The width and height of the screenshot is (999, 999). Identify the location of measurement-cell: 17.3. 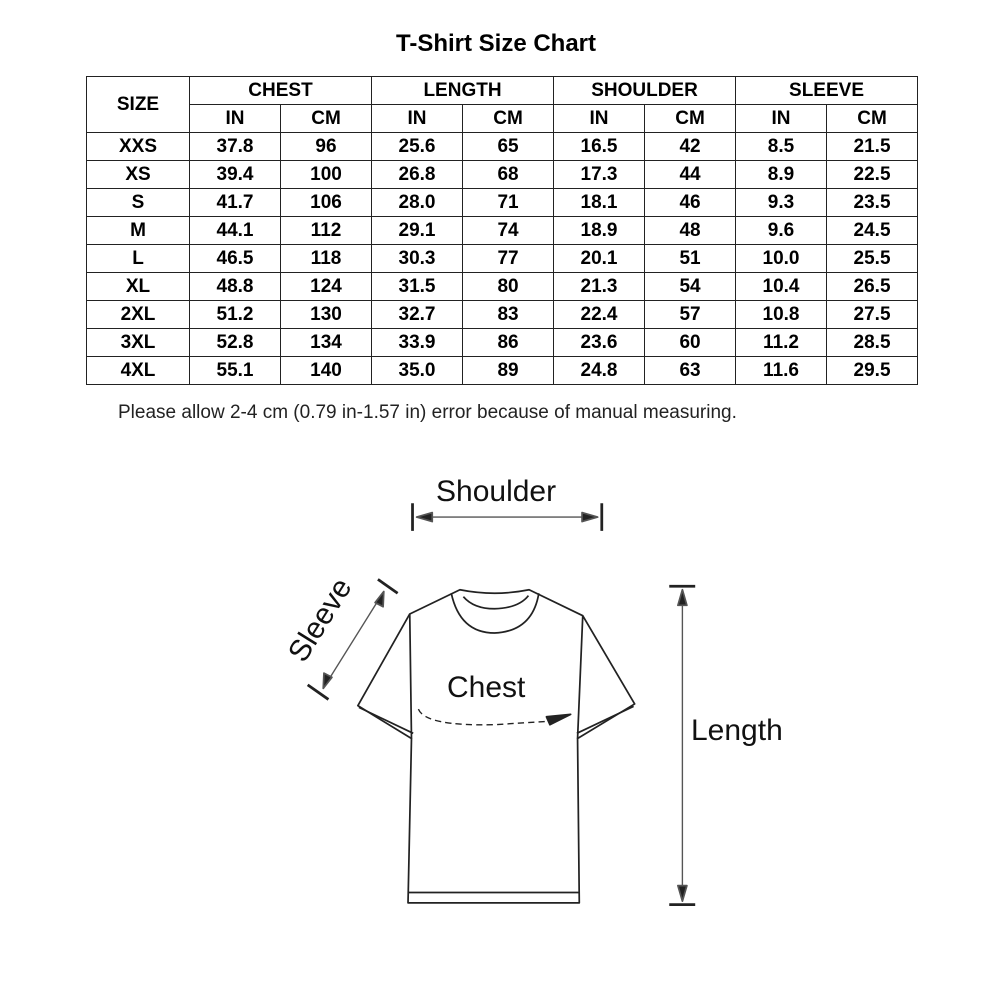
(599, 174).